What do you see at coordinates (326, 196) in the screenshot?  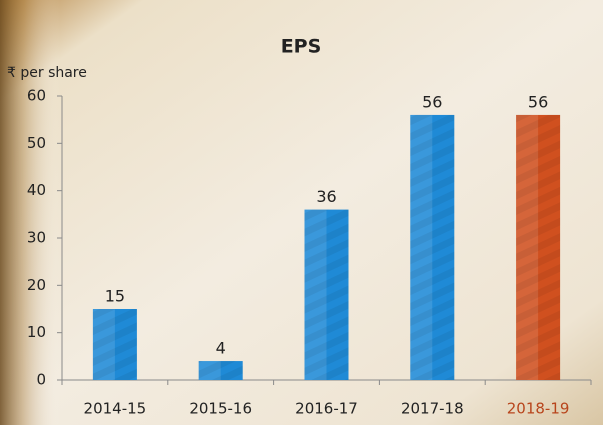 I see `data-label: 36` at bounding box center [326, 196].